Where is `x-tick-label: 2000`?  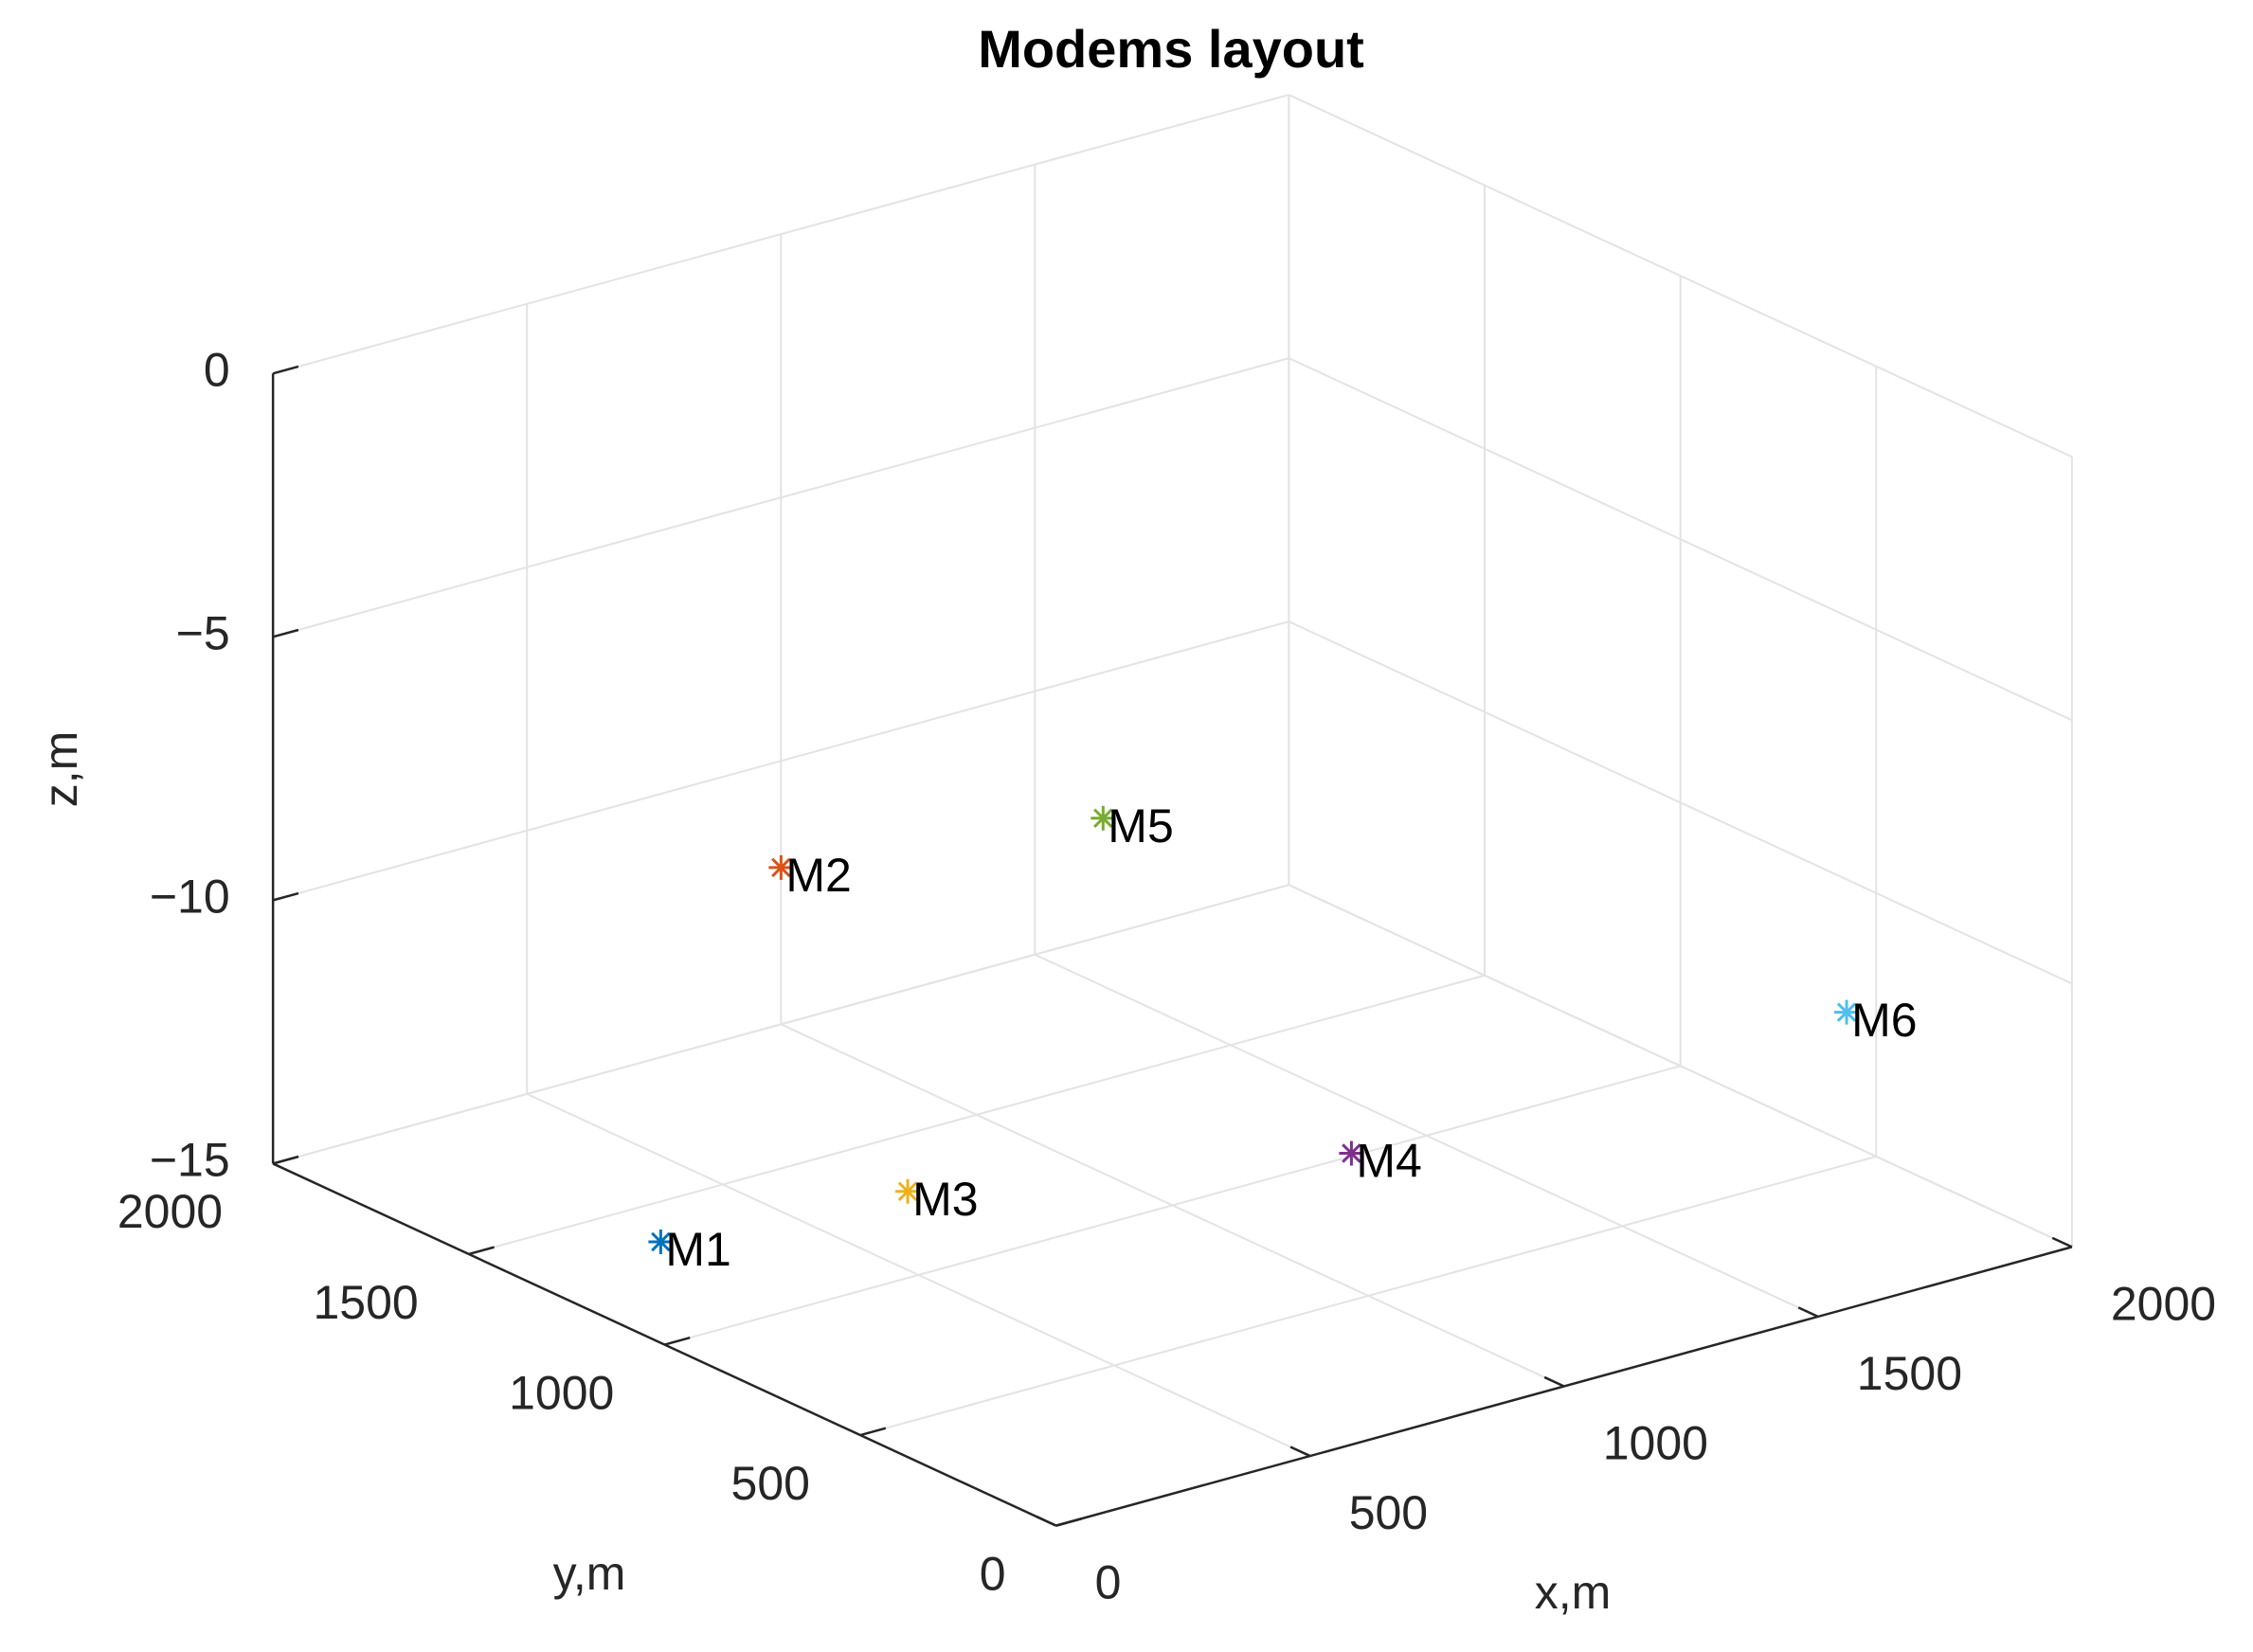
x-tick-label: 2000 is located at coordinates (2163, 1303).